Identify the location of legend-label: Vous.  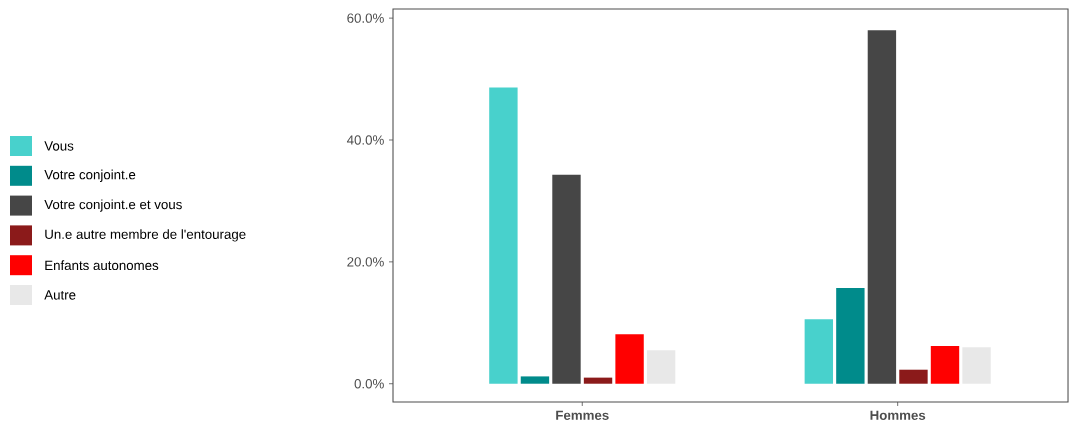
(59, 146).